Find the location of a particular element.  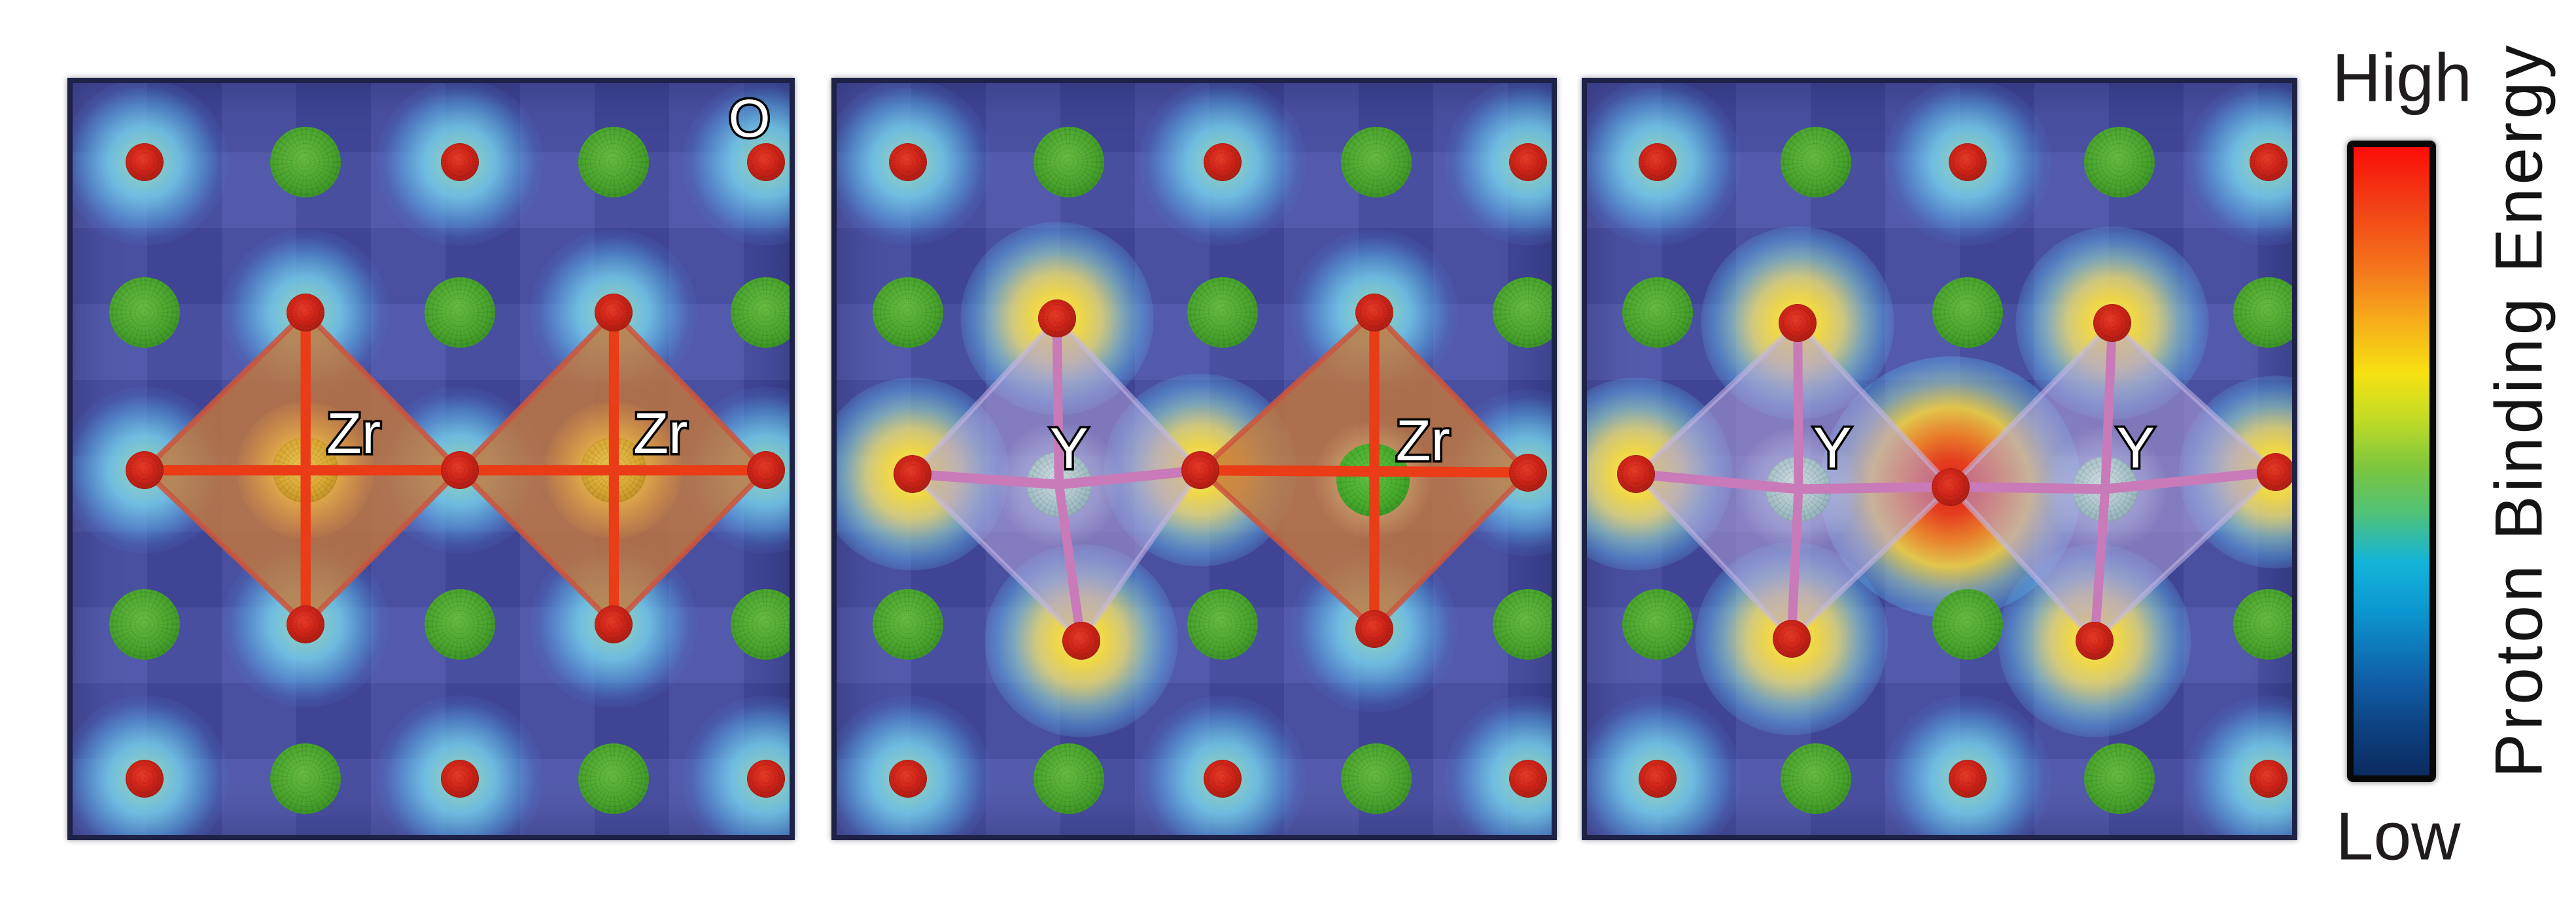

colorbar-low-label: Low is located at coordinates (2398, 836).